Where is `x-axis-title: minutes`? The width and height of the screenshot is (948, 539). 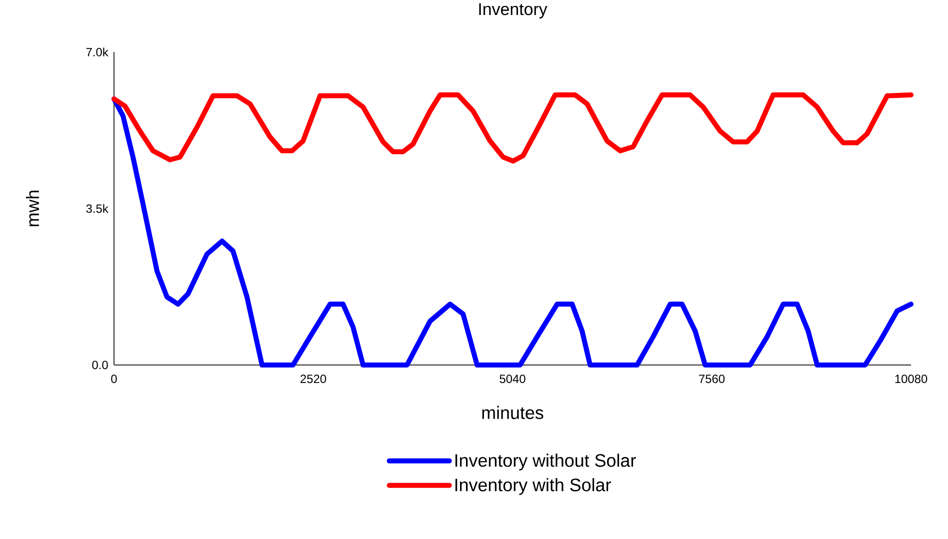
x-axis-title: minutes is located at coordinates (513, 413).